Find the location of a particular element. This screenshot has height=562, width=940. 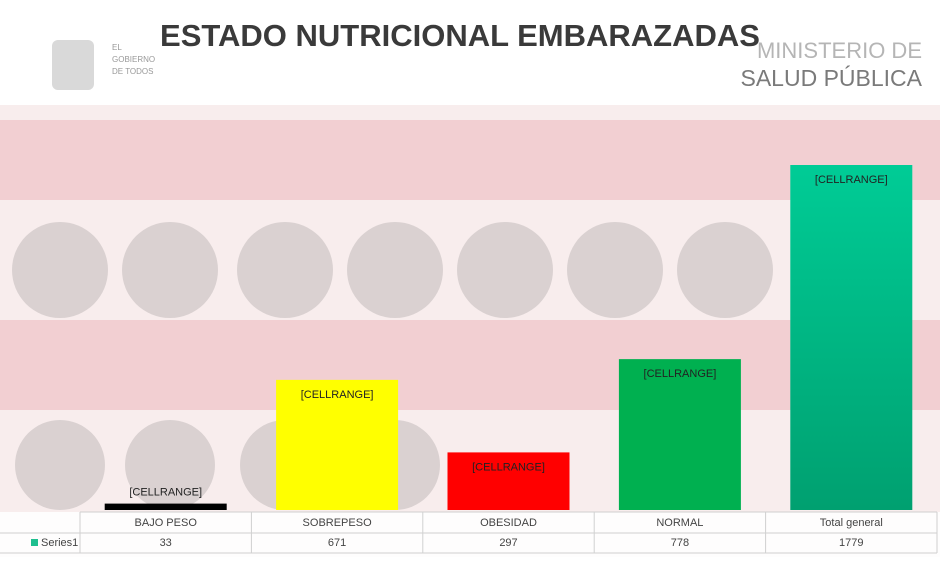

ministry-text: SALUD PÚBLICA is located at coordinates (831, 78).